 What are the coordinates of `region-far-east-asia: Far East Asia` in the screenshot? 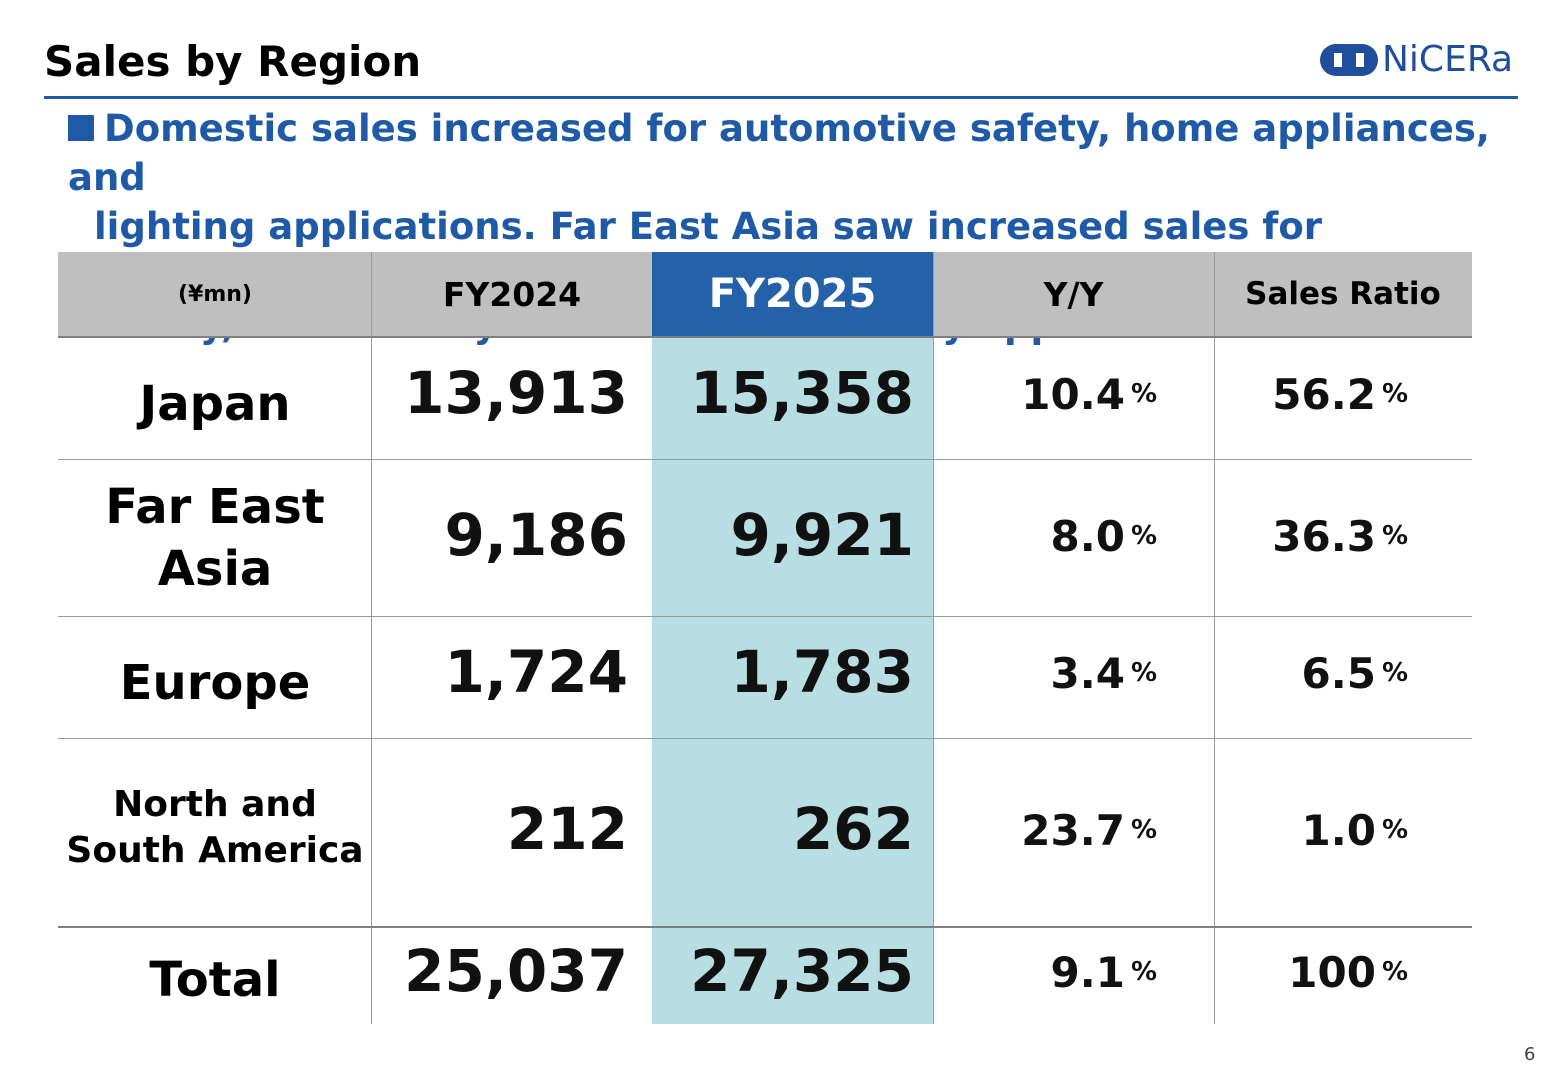 It's located at (215, 538).